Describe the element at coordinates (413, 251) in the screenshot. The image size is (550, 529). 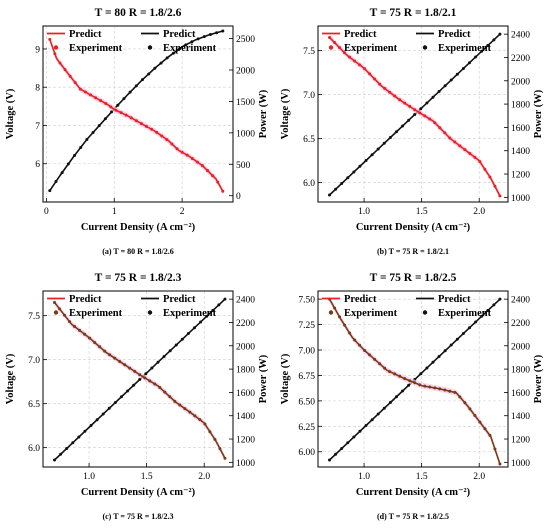
I see `figure-caption: (b) T = 75 R = 1.8/2.1` at that location.